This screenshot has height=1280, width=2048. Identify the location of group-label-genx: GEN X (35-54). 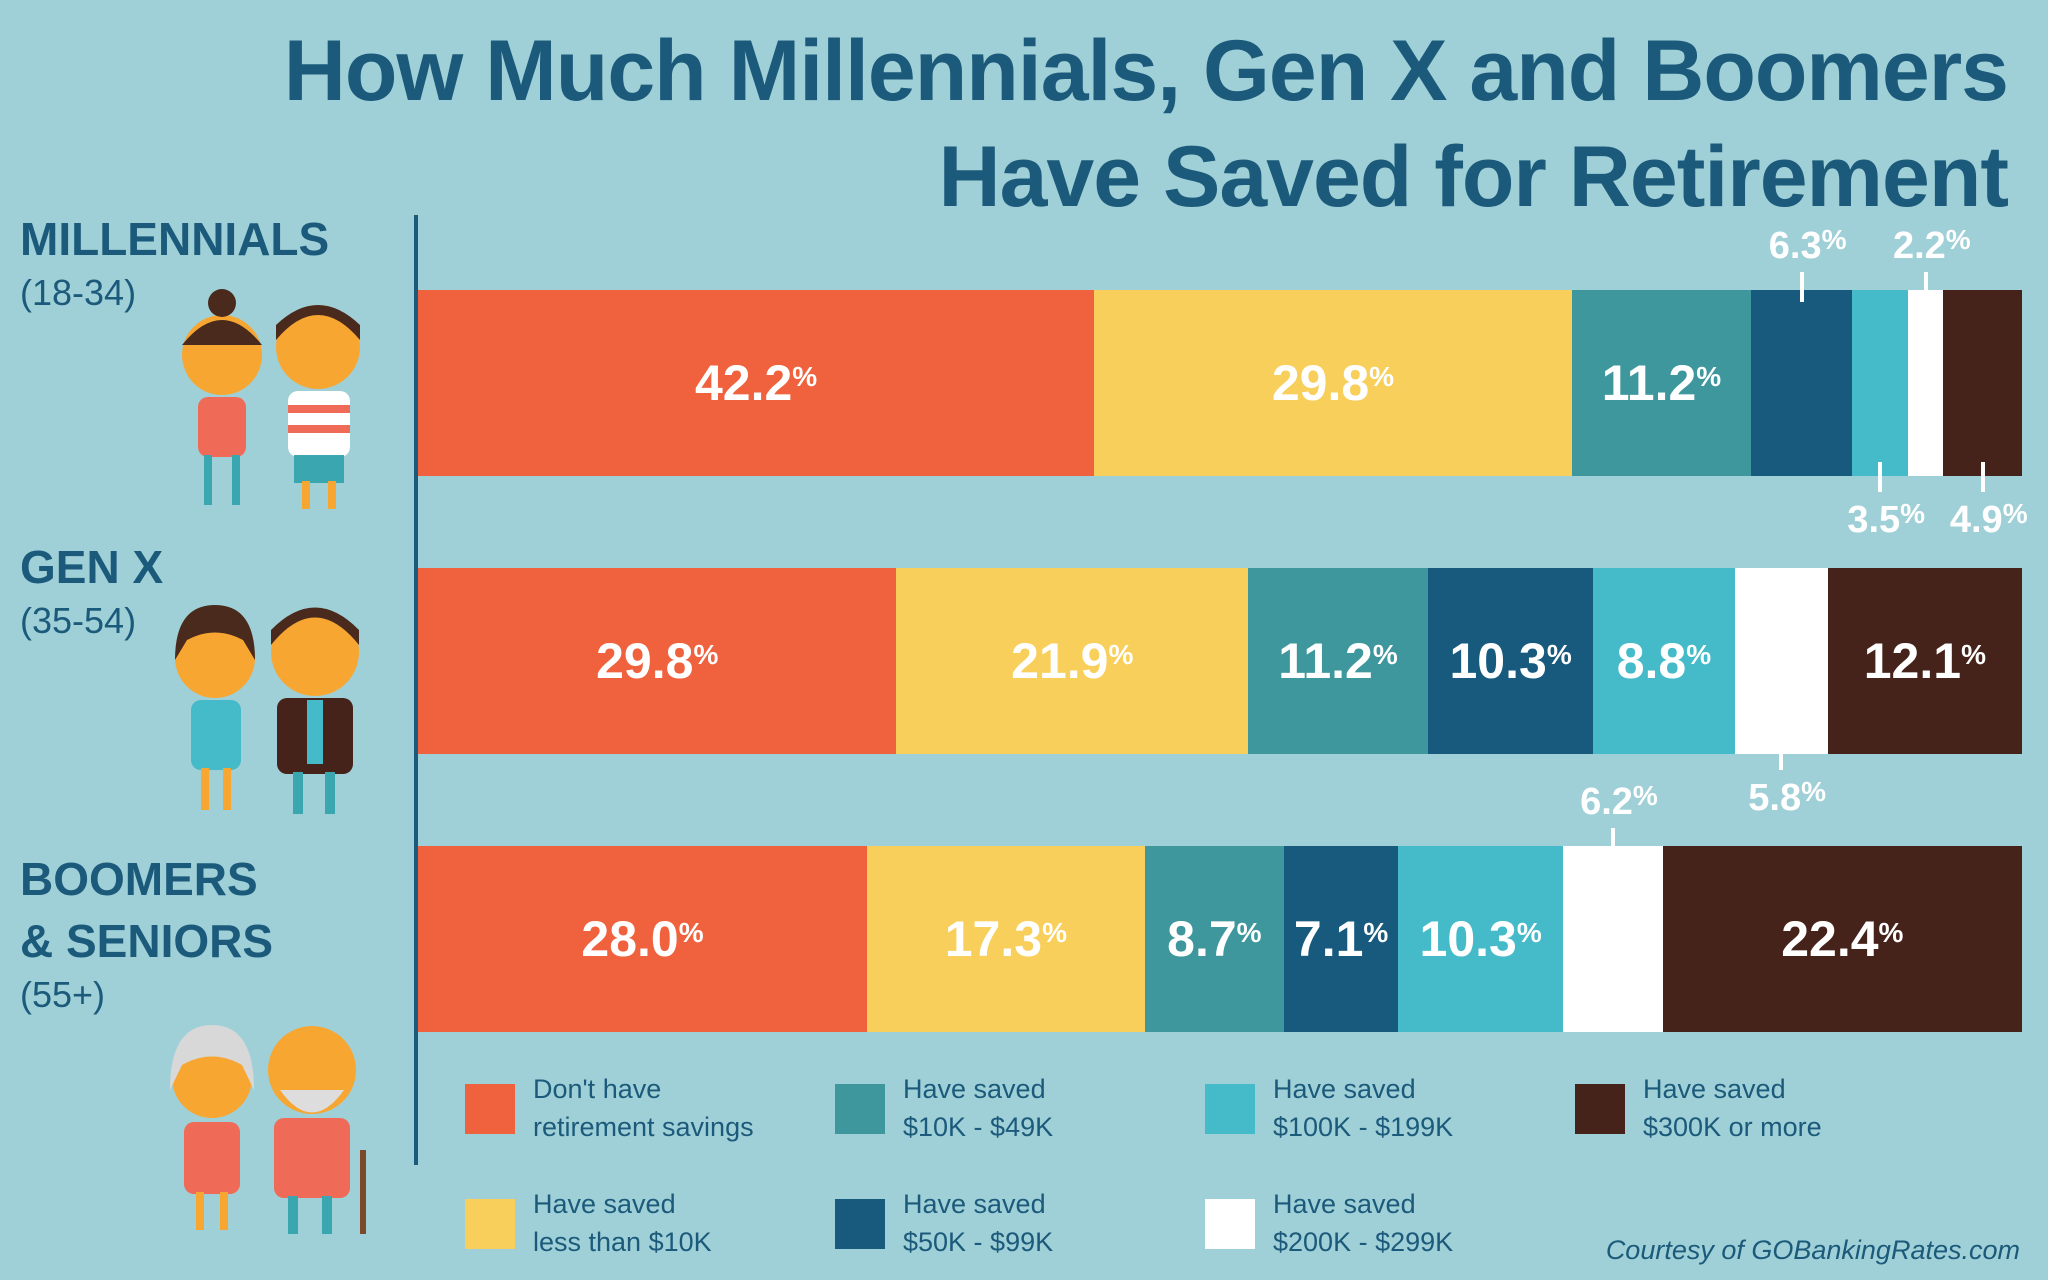
(91, 590).